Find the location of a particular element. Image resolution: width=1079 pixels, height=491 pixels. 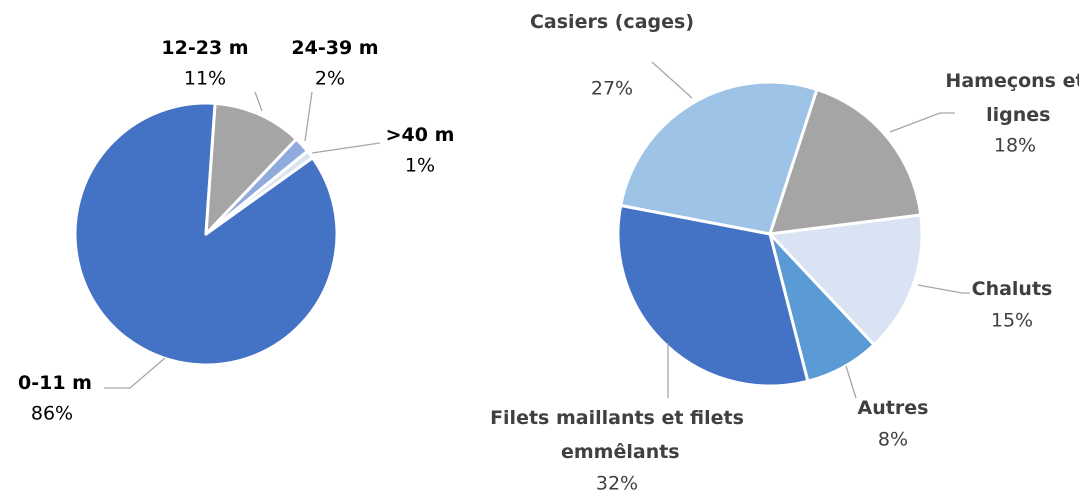

slice-value-label: 32% is located at coordinates (617, 482).